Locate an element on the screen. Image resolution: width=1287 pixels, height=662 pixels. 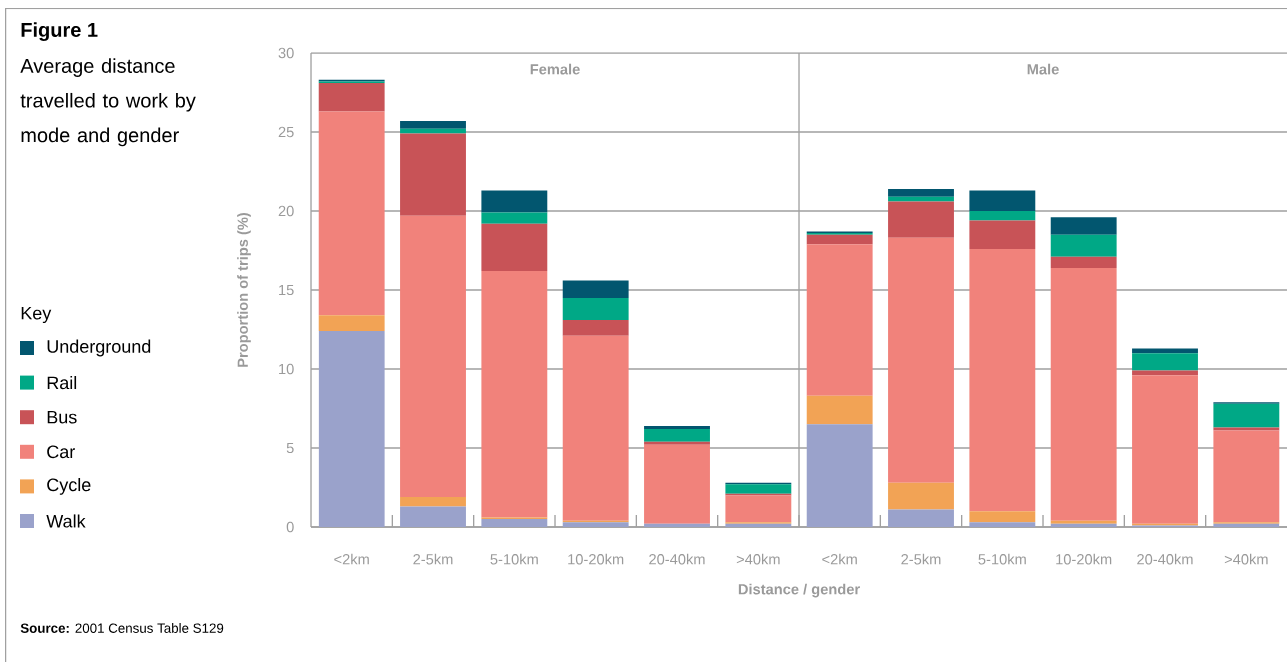
y-tick-label: 25 is located at coordinates (286, 132).